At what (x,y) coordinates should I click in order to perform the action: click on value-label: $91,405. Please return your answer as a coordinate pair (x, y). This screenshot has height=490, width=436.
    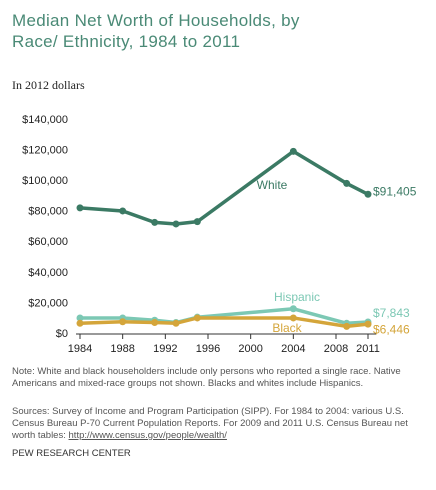
    Looking at the image, I should click on (395, 191).